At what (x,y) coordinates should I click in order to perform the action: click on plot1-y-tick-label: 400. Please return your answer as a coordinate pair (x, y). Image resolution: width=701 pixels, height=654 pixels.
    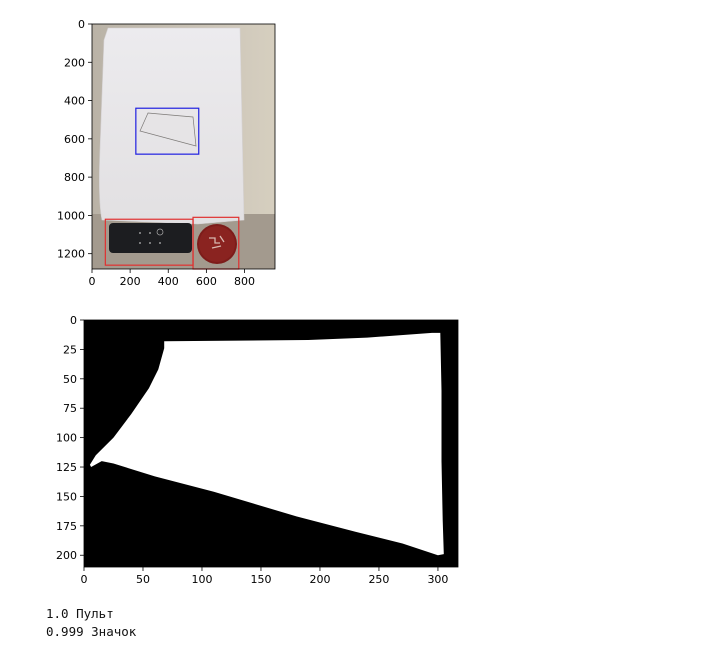
    Looking at the image, I should click on (74, 101).